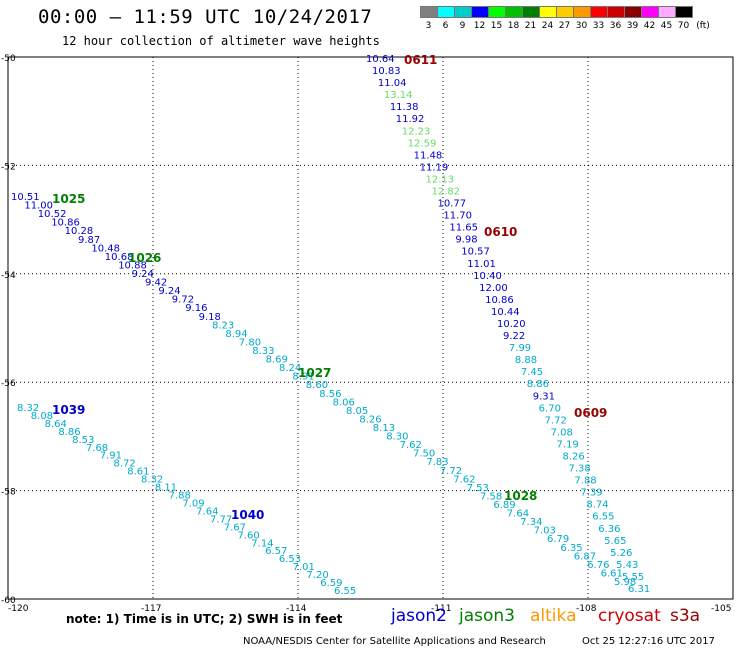  Describe the element at coordinates (514, 336) in the screenshot. I see `wave-height-value: 9.22` at that location.